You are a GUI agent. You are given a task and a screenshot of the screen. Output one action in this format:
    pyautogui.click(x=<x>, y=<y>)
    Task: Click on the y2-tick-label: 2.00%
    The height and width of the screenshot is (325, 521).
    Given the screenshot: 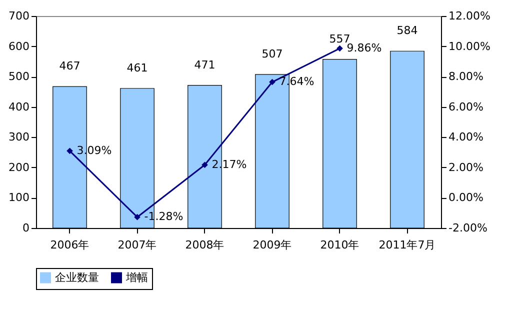 What is the action you would take?
    pyautogui.click(x=466, y=167)
    